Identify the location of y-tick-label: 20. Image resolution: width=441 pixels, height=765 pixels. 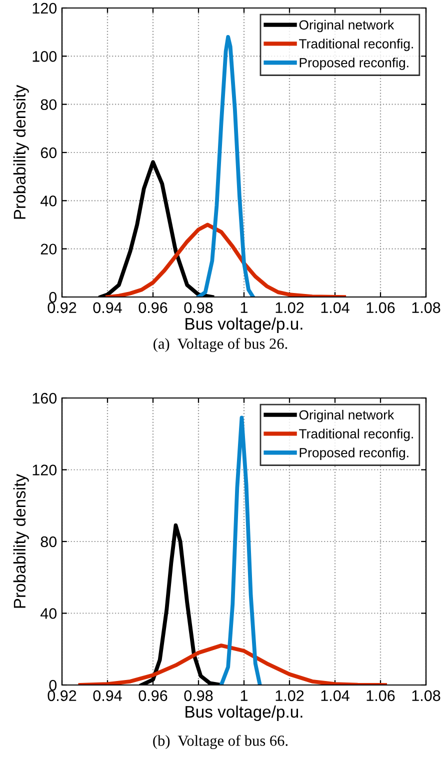
(48, 249).